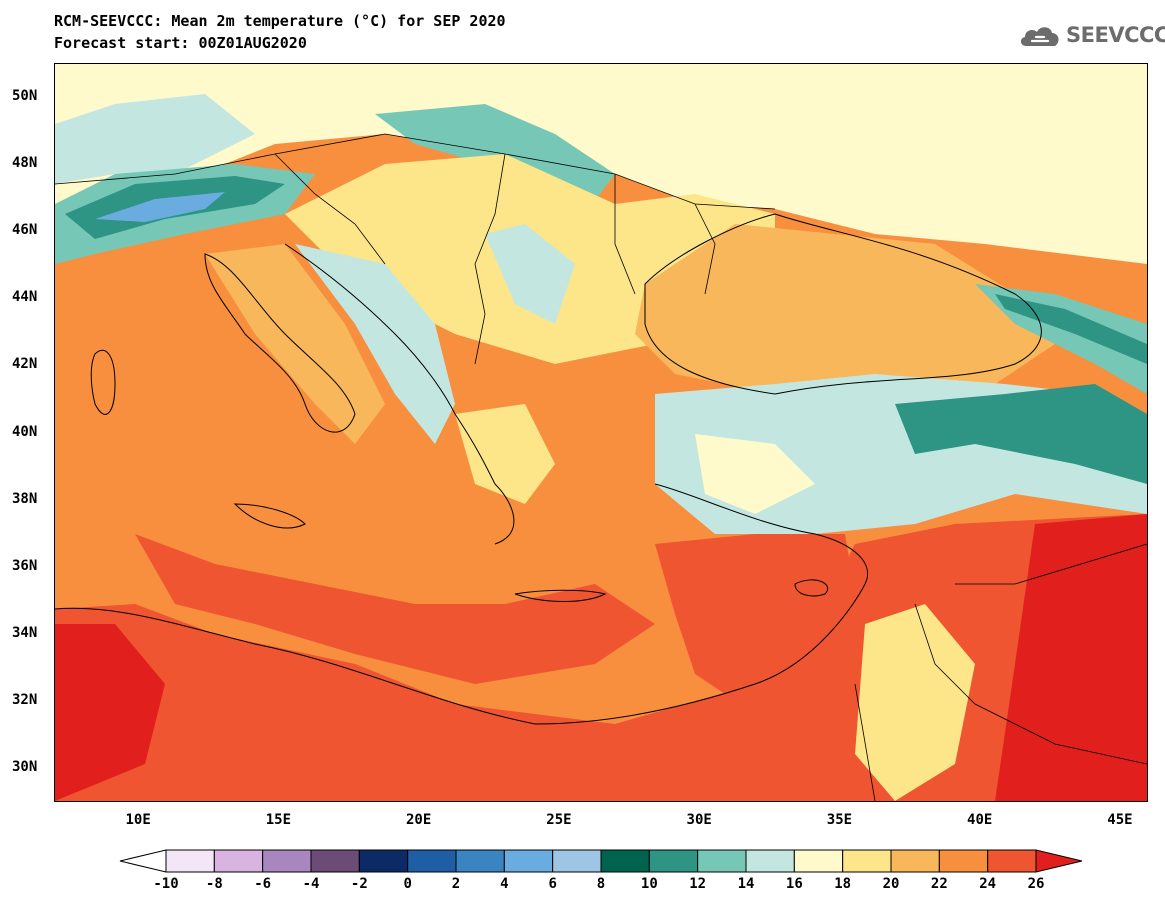 The image size is (1165, 907). What do you see at coordinates (530, 274) in the screenshot?
I see `field-carpathian-south` at bounding box center [530, 274].